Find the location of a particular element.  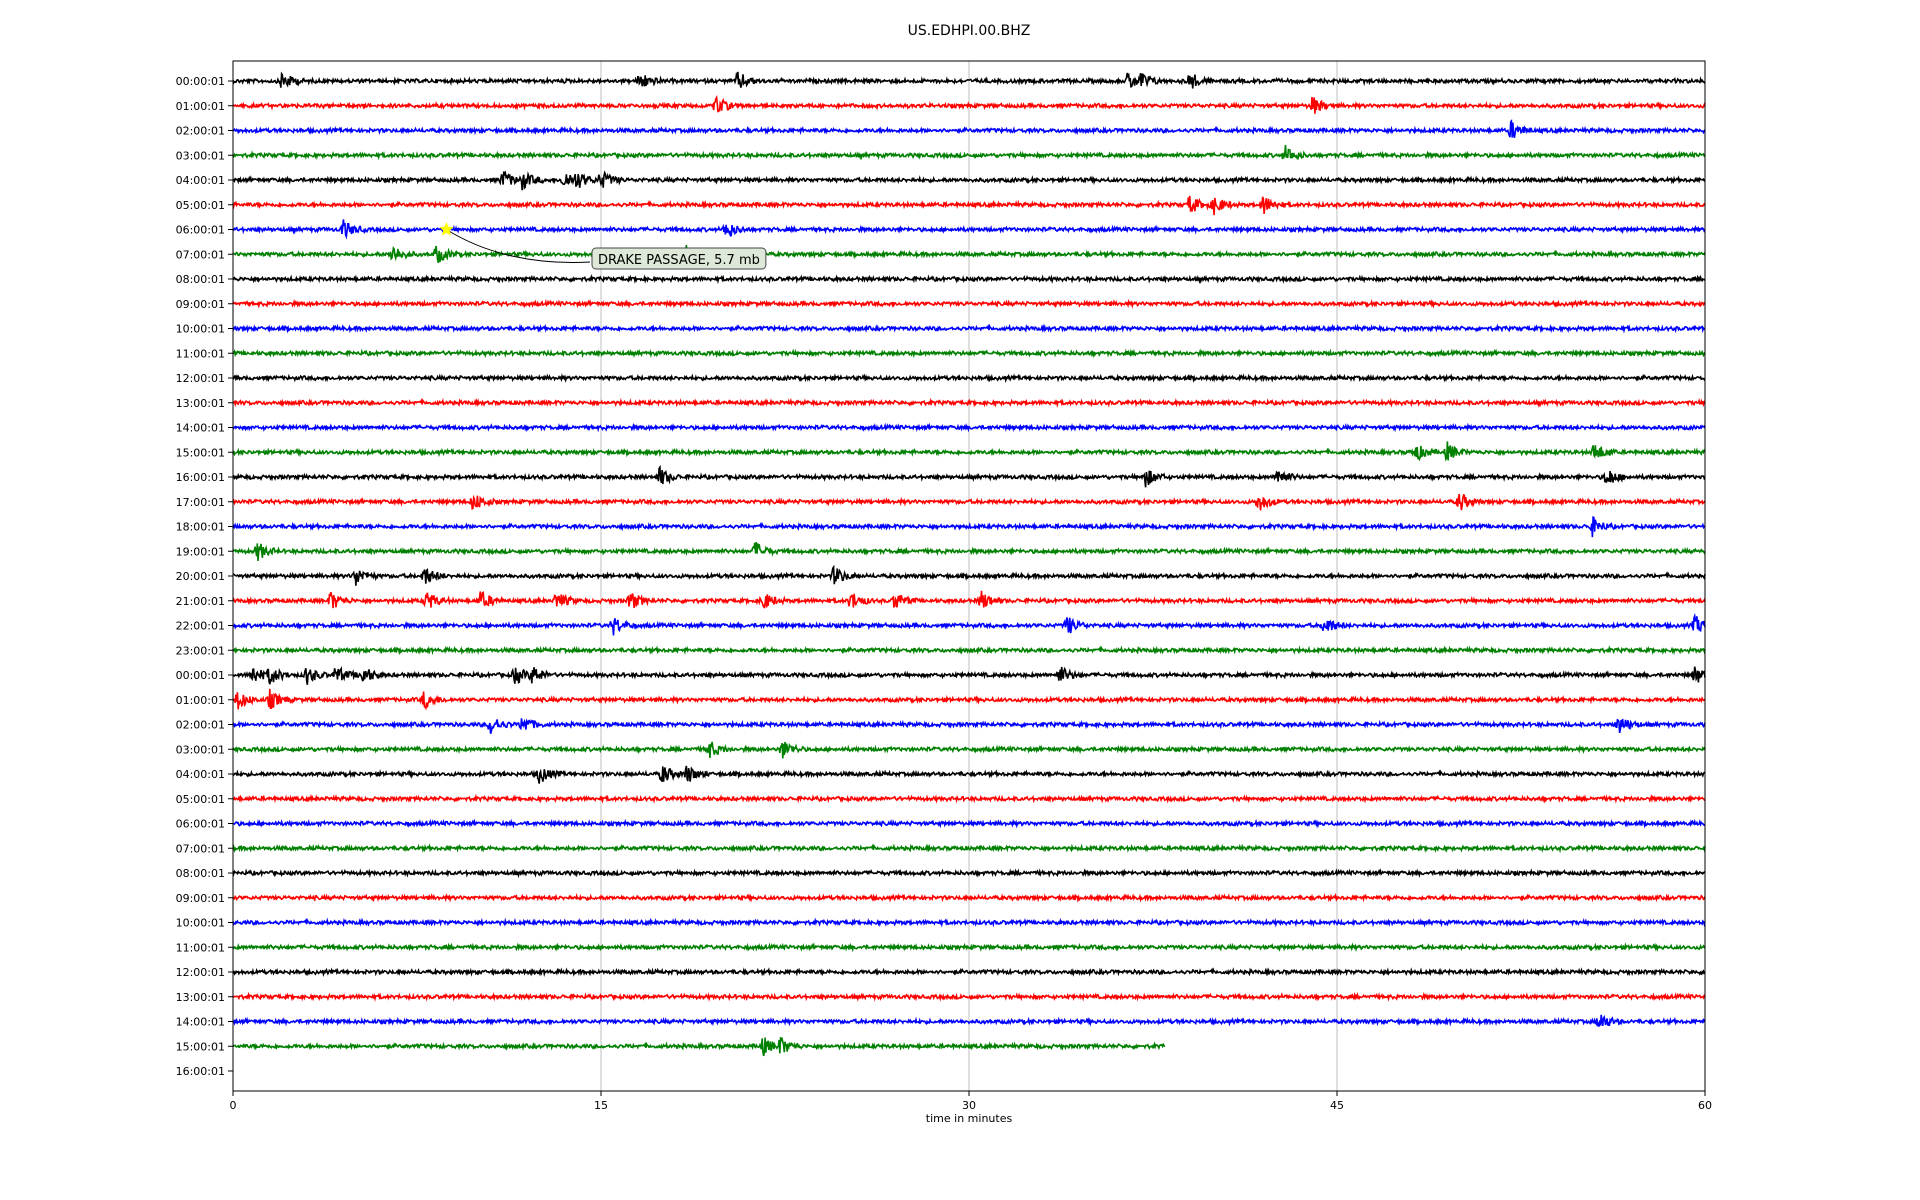

chart-title: US.EDHPI.00.BHZ is located at coordinates (969, 31).